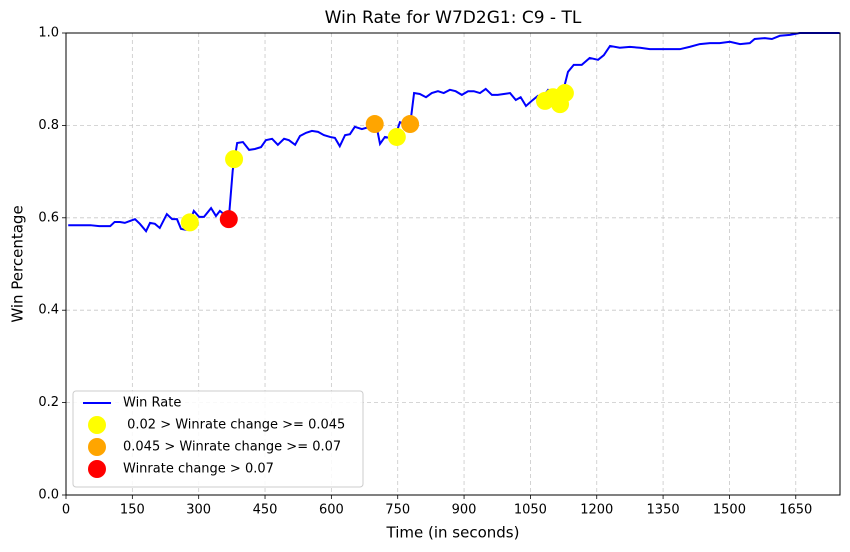 The image size is (850, 552). Describe the element at coordinates (152, 403) in the screenshot. I see `legend-label: Win Rate` at that location.